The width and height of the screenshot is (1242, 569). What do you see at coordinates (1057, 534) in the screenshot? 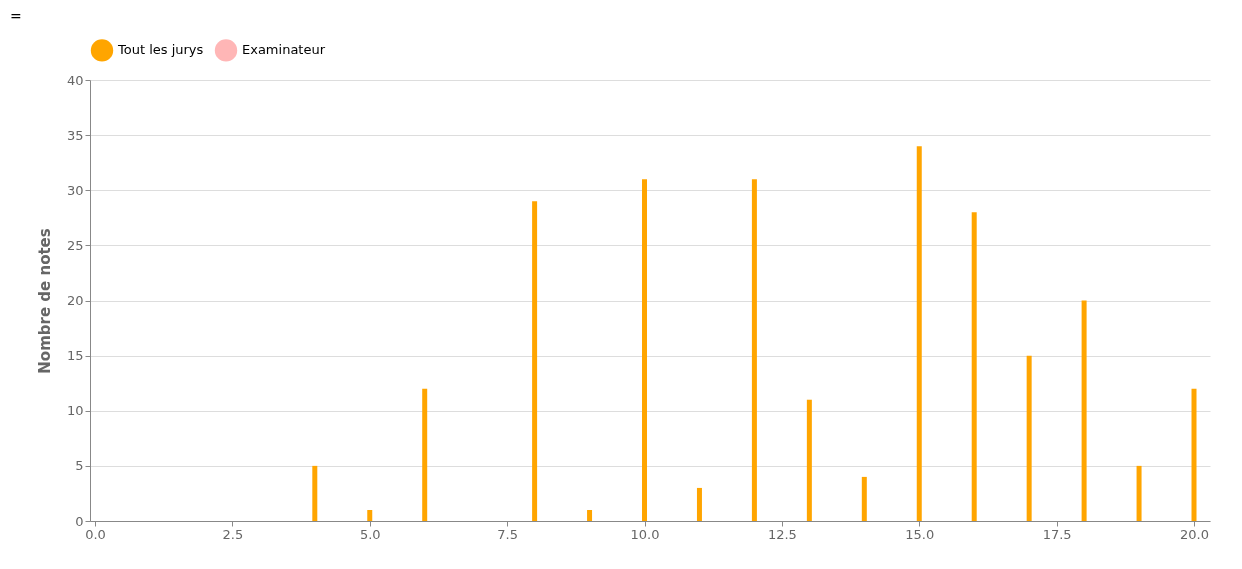
I see `x-tick-label: 17.5` at bounding box center [1057, 534].